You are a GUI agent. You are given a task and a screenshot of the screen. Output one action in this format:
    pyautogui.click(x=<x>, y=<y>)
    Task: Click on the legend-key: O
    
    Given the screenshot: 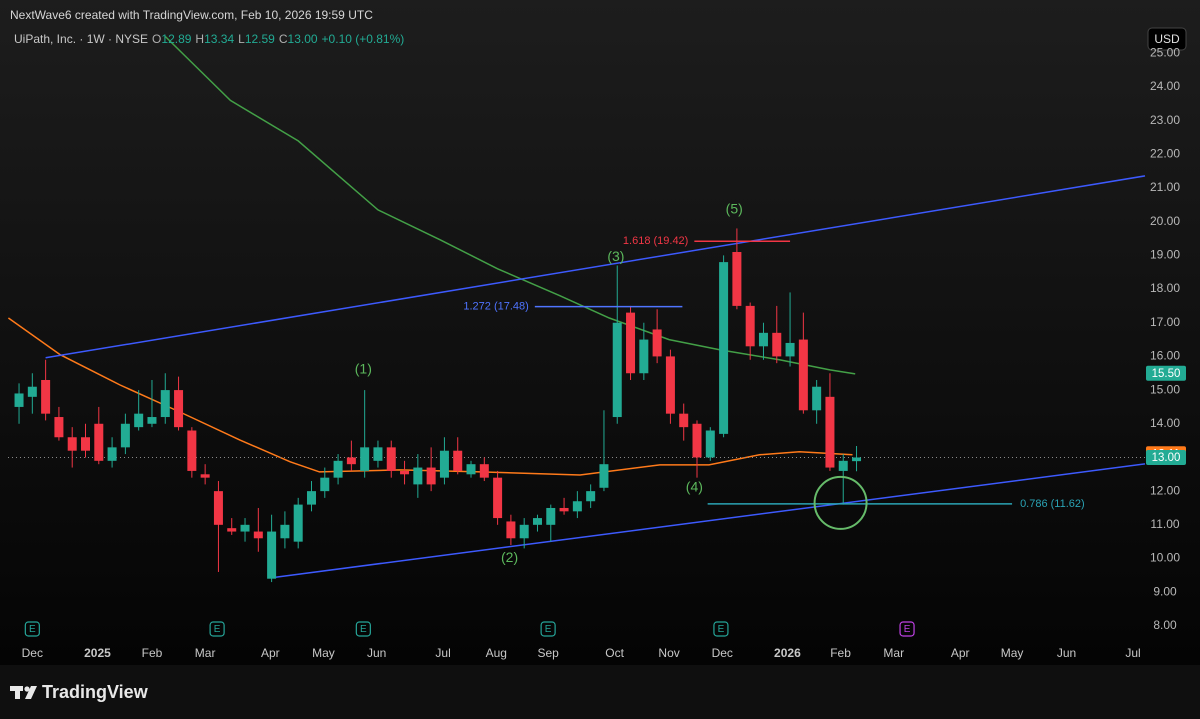 What is the action you would take?
    pyautogui.click(x=157, y=39)
    